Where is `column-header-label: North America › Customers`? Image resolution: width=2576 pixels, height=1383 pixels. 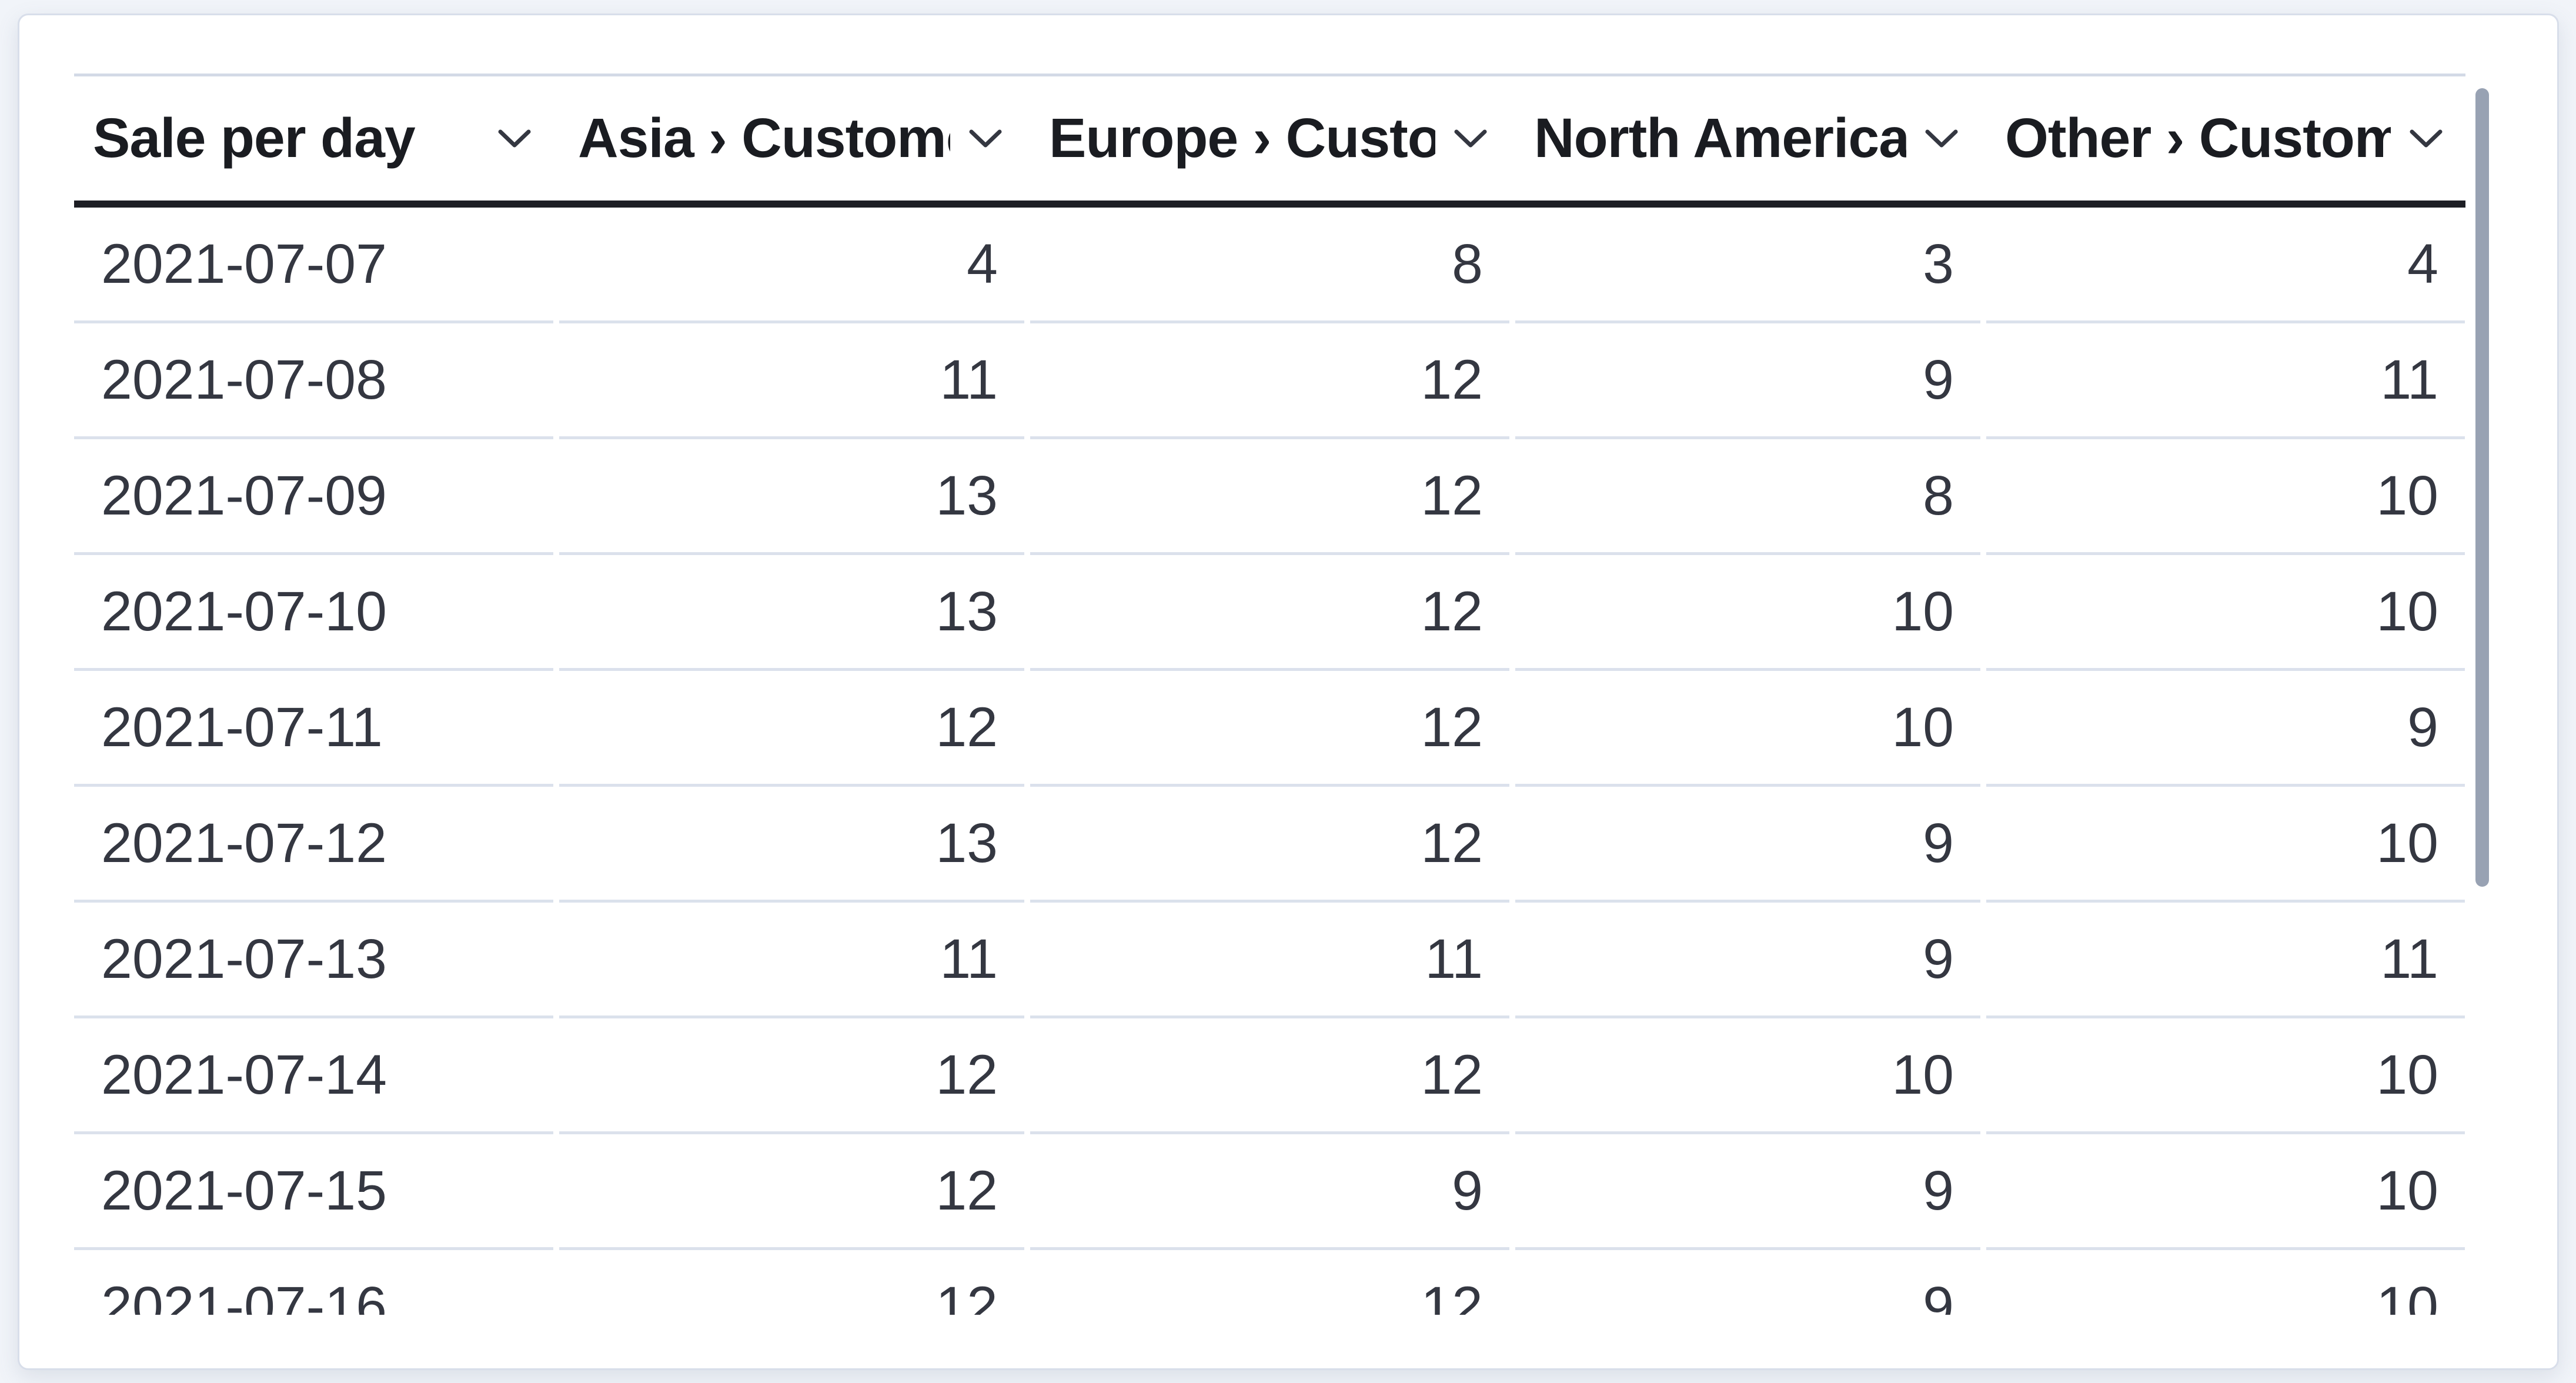 column-header-label: North America › Customers is located at coordinates (1720, 138).